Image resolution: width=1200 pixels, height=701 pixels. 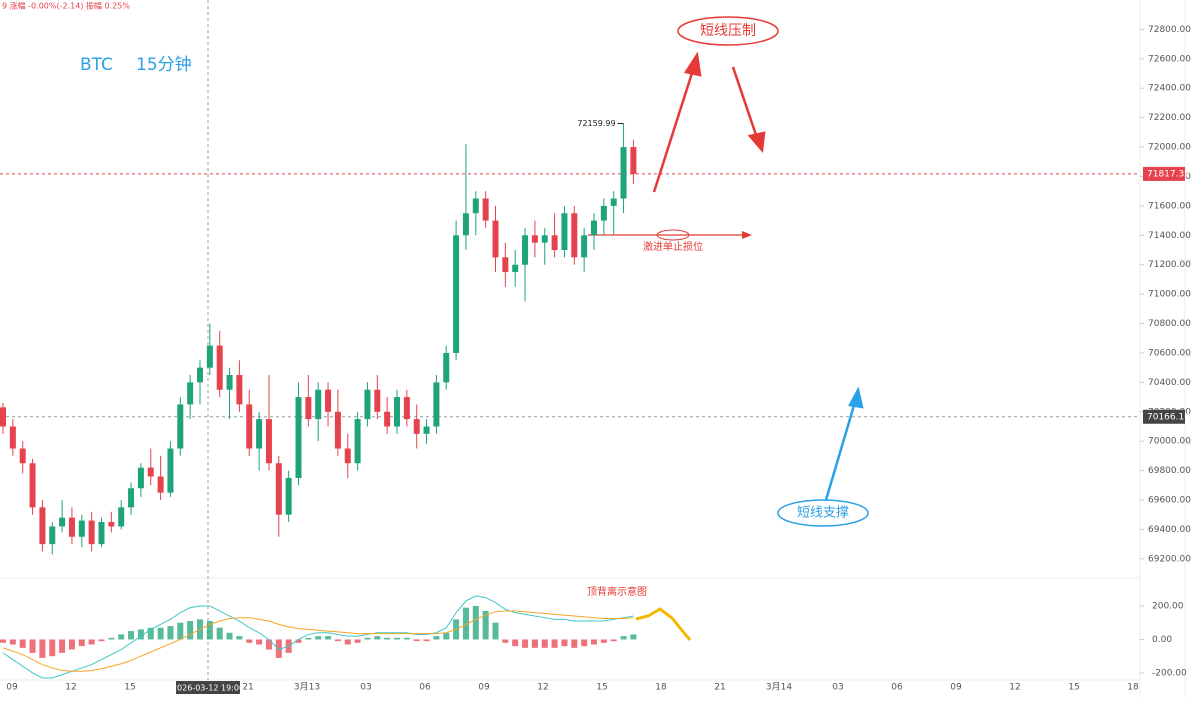 What do you see at coordinates (1169, 265) in the screenshot?
I see `y-tick-label: 71200.00` at bounding box center [1169, 265].